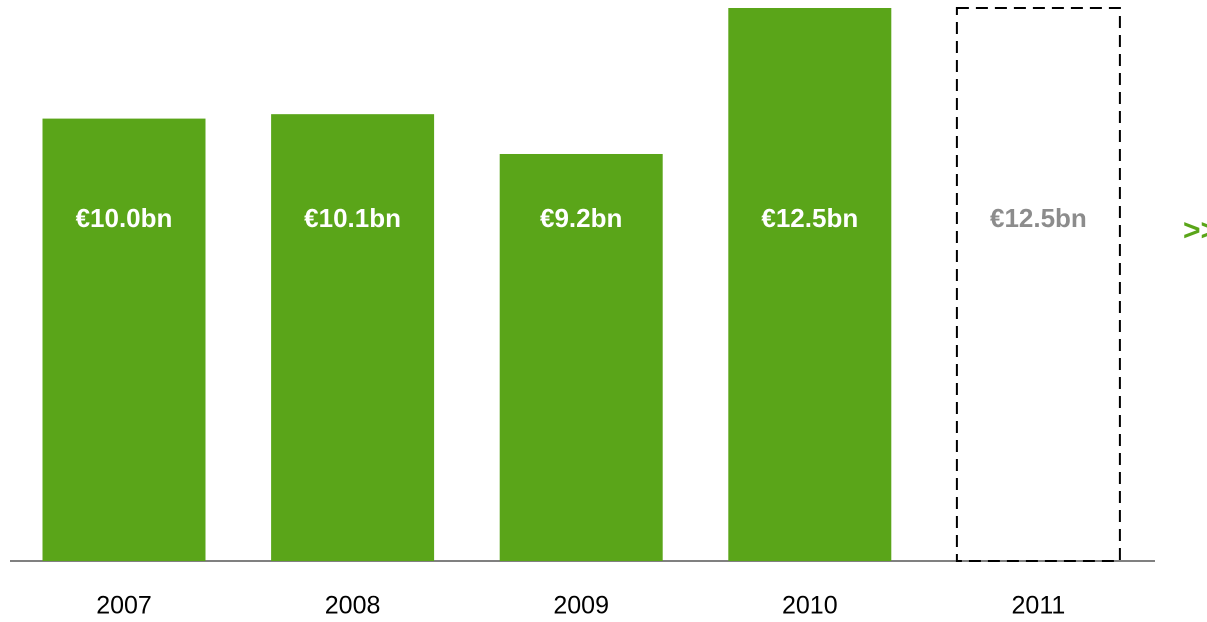 Image resolution: width=1207 pixels, height=622 pixels. I want to click on value-label: €10.1bn, so click(352, 218).